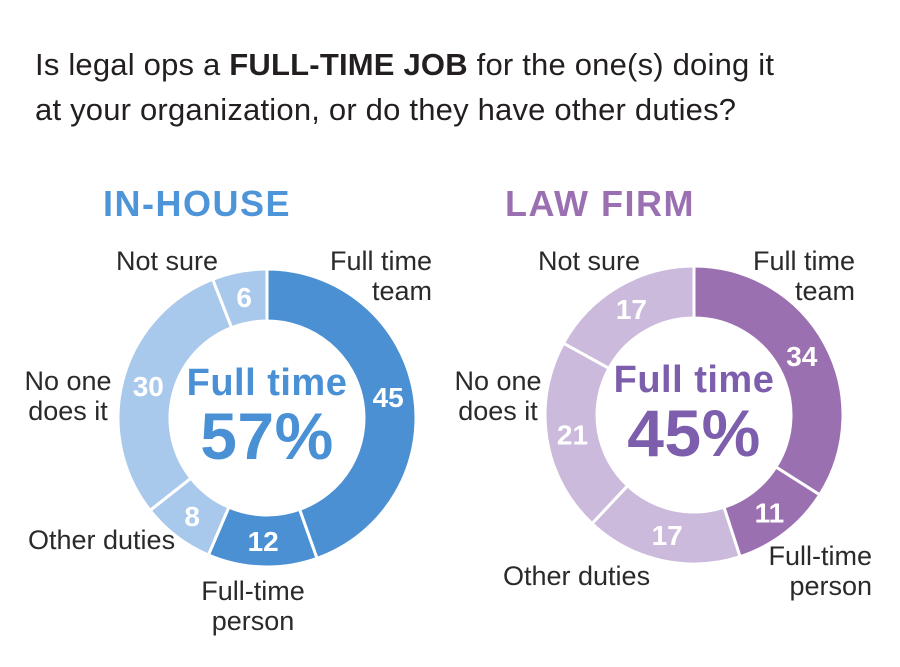  Describe the element at coordinates (631, 309) in the screenshot. I see `segment-value-not-sure: 17` at that location.